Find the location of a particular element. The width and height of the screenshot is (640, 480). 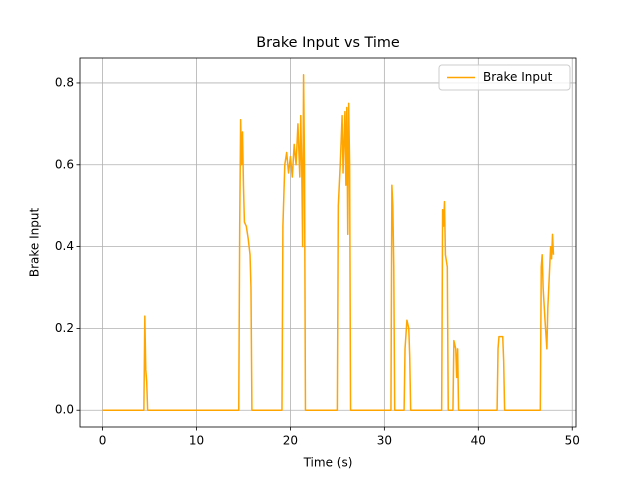

x-tick-label: 10 is located at coordinates (196, 441).